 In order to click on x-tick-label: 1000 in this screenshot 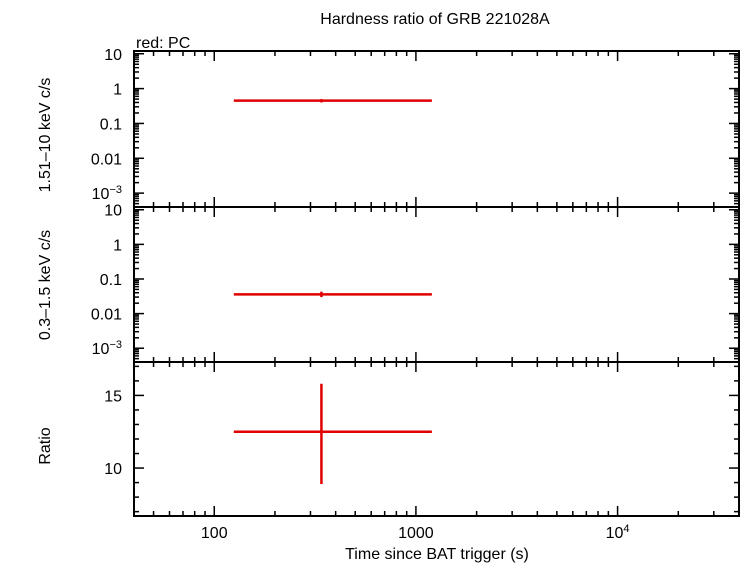, I will do `click(416, 533)`.